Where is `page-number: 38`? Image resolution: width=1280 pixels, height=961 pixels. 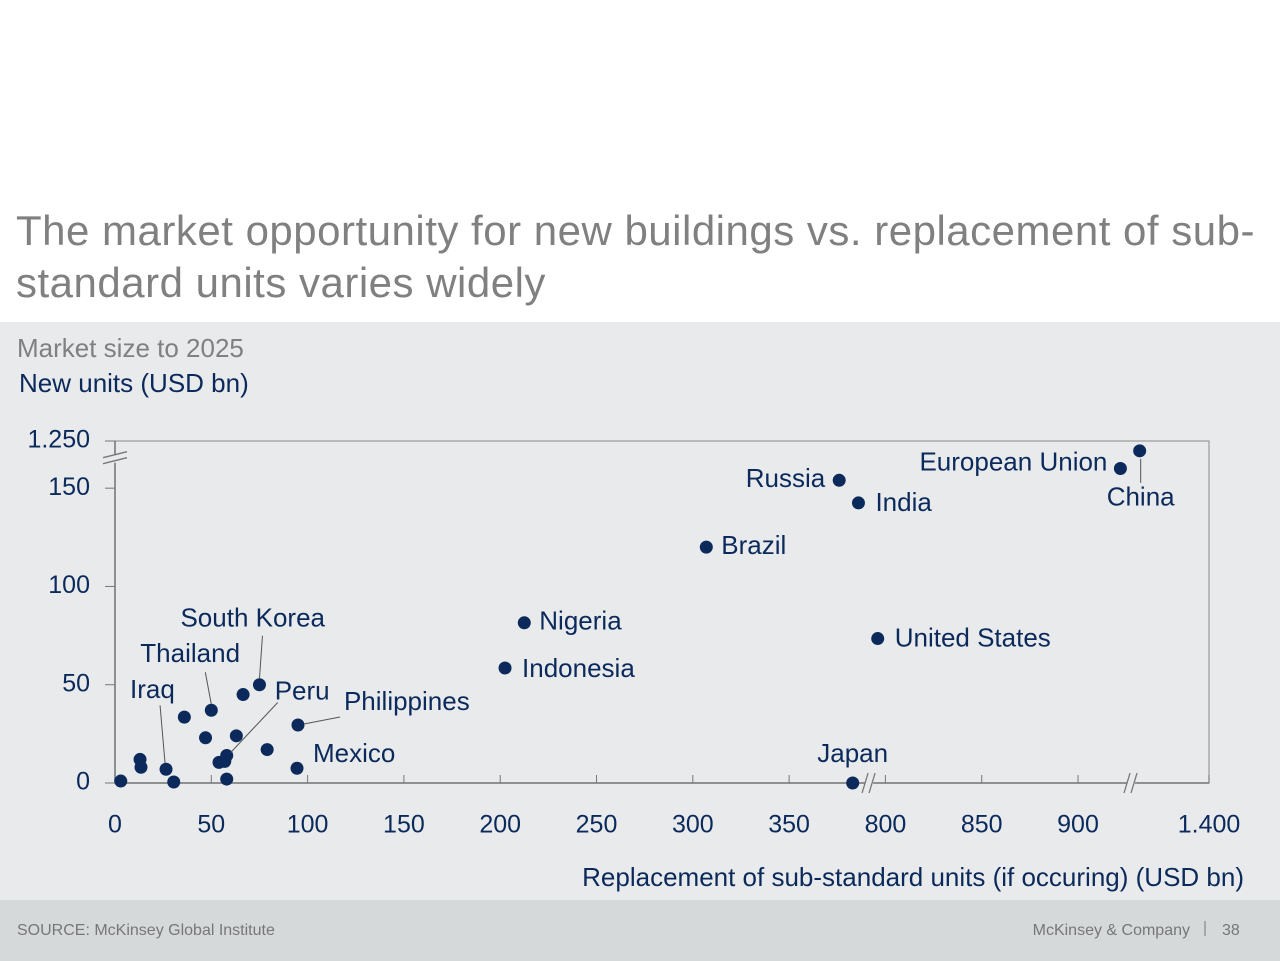 page-number: 38 is located at coordinates (1231, 930).